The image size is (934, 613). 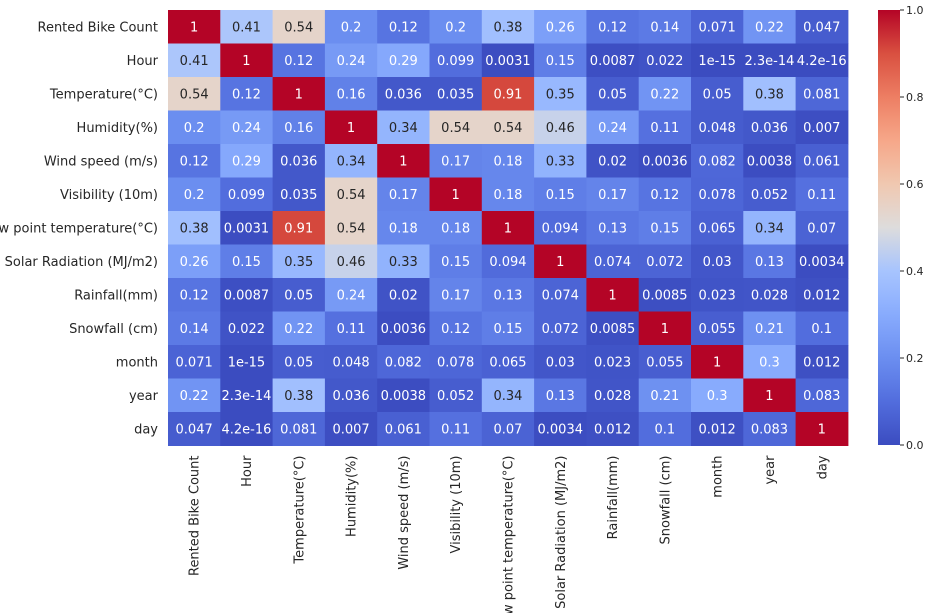 I want to click on colorbar-tick-label: 0.2, so click(x=915, y=358).